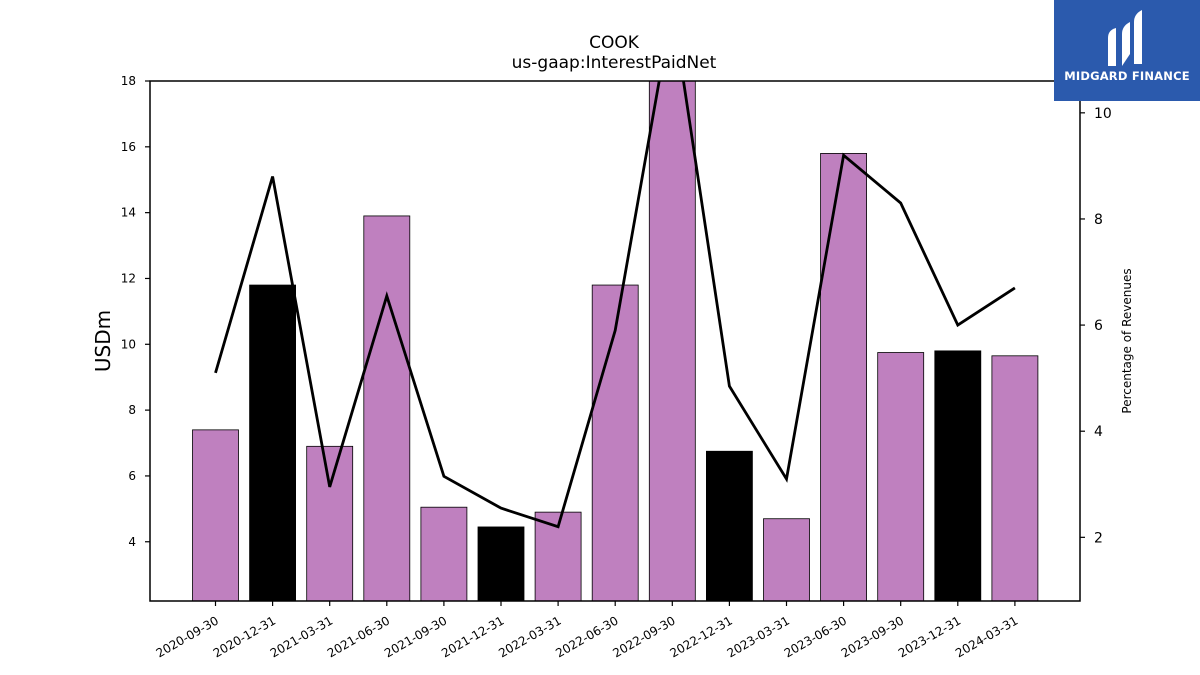 The height and width of the screenshot is (675, 1200). What do you see at coordinates (132, 476) in the screenshot?
I see `y-tick-label: 6` at bounding box center [132, 476].